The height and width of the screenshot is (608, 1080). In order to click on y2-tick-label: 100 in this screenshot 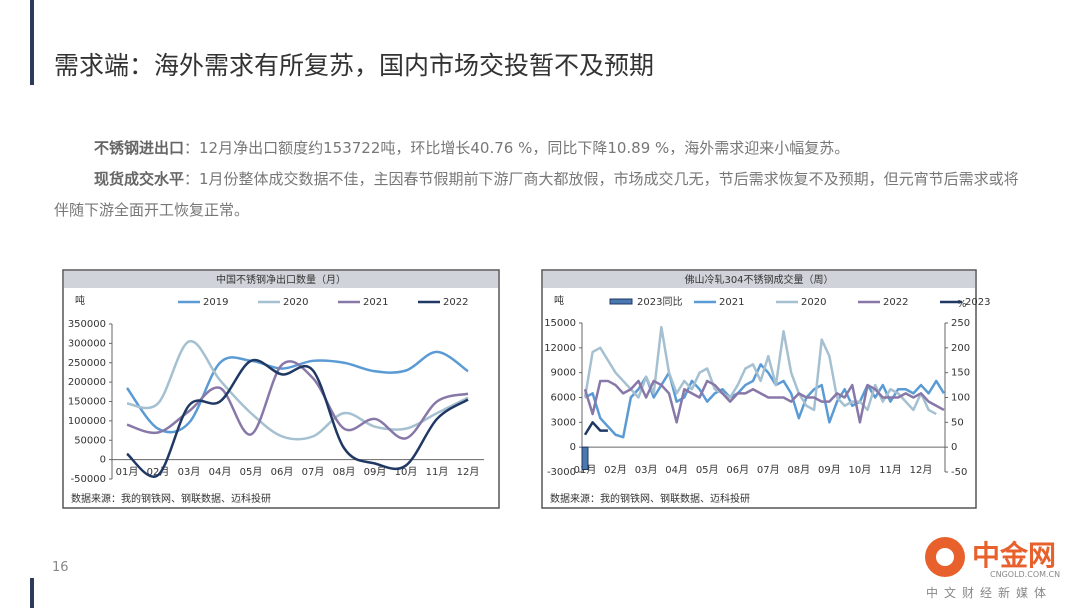, I will do `click(960, 398)`.